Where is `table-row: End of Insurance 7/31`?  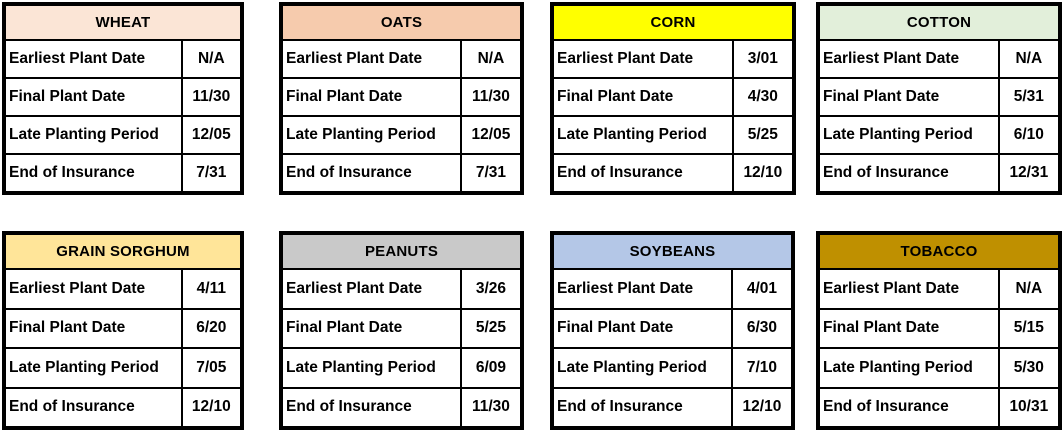
table-row: End of Insurance 7/31 is located at coordinates (401, 172).